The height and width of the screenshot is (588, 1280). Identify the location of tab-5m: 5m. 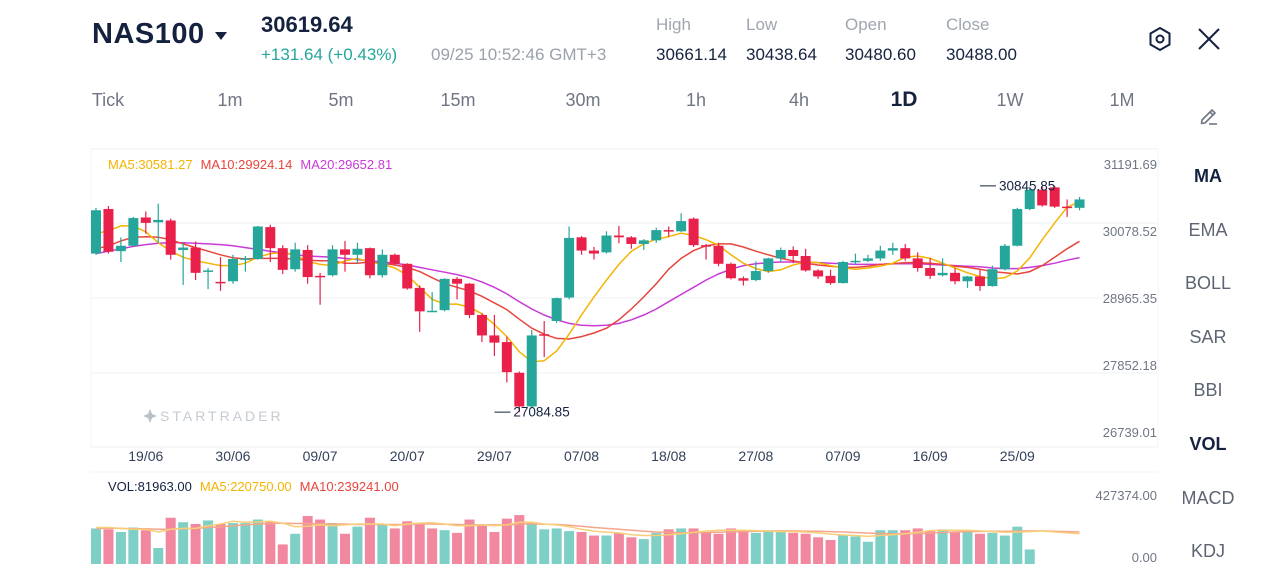
(341, 100).